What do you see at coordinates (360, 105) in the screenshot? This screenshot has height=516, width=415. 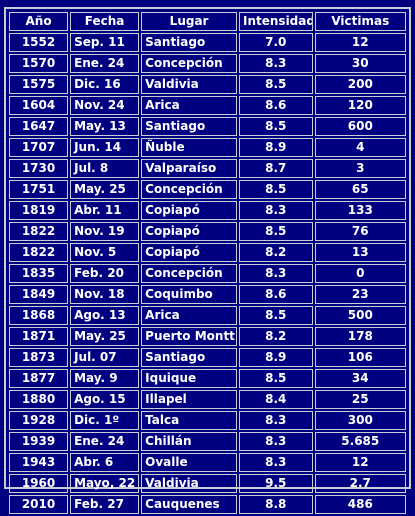 I see `cell-victims: 120` at bounding box center [360, 105].